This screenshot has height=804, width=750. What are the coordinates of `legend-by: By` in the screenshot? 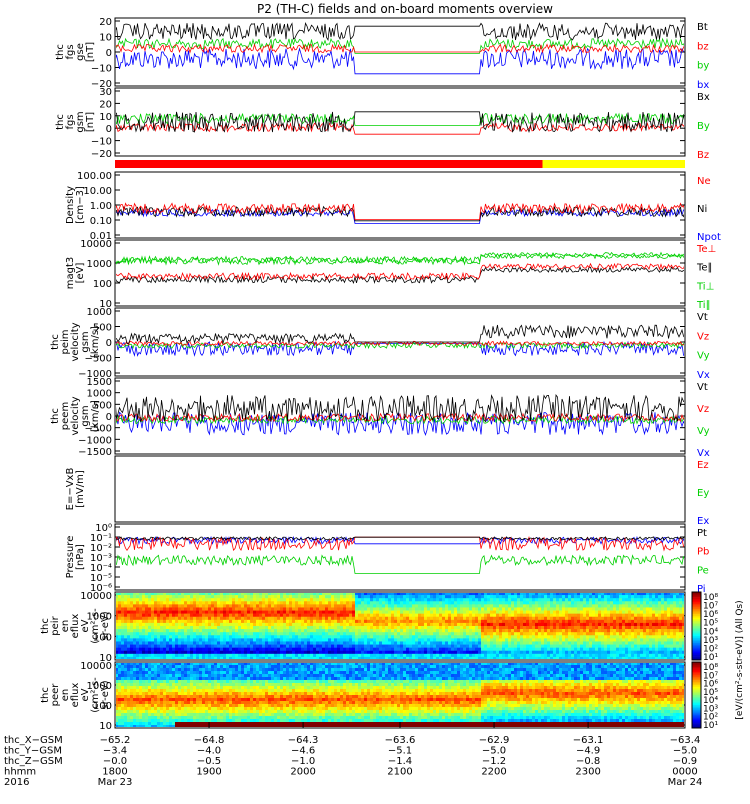 It's located at (703, 126).